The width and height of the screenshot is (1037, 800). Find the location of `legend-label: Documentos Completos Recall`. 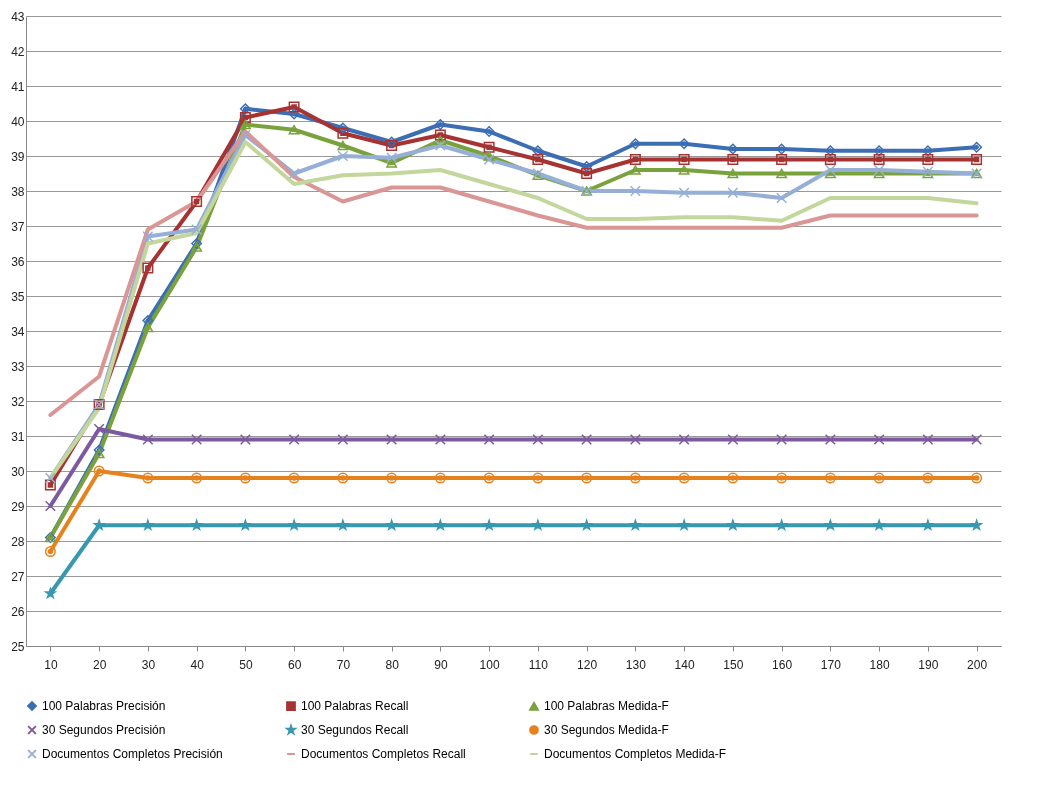

legend-label: Documentos Completos Recall is located at coordinates (383, 754).